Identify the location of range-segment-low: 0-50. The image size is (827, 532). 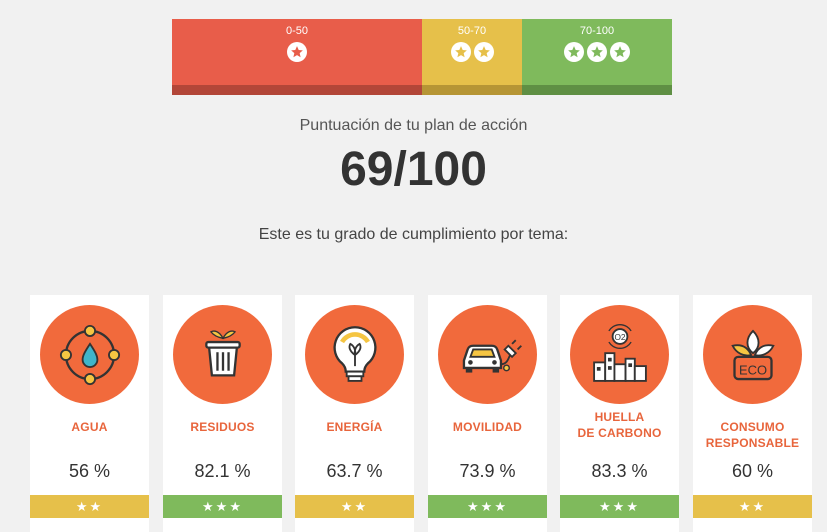
(297, 57).